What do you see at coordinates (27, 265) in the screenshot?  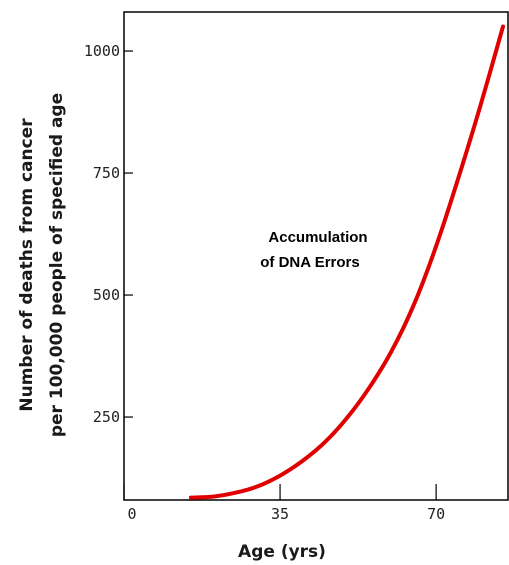 I see `y-axis-title-line-1: Number of deaths from cancer` at bounding box center [27, 265].